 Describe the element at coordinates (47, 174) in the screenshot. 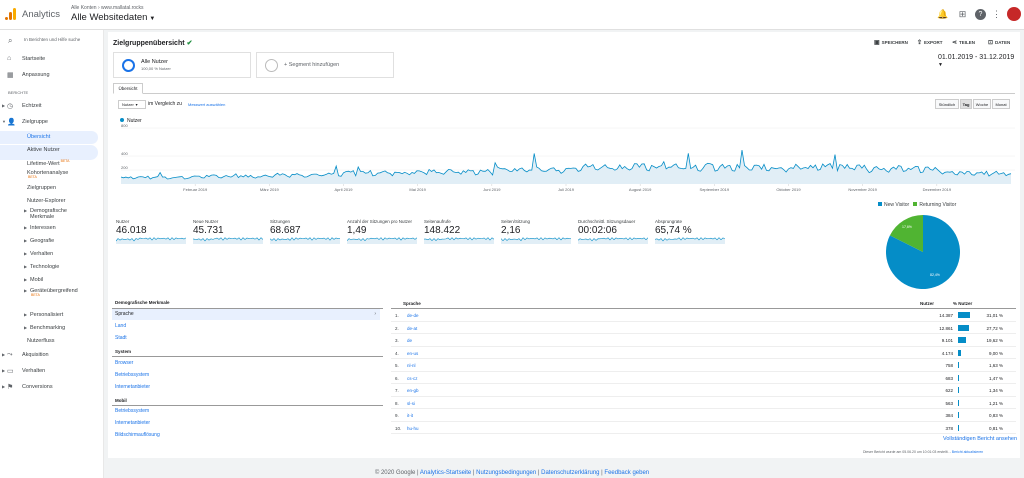

I see `sidebar-item-kohorten: Kohortenanalyse BETA` at that location.